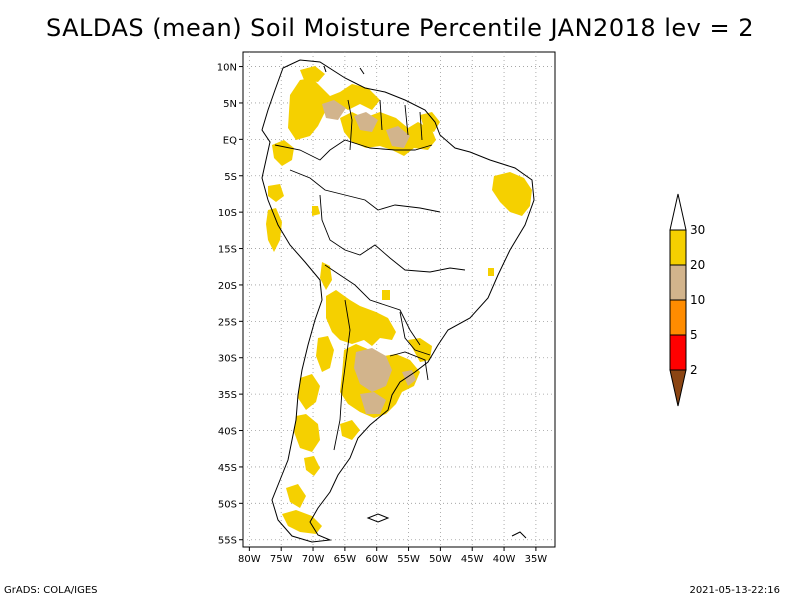 This screenshot has height=600, width=800. What do you see at coordinates (227, 504) in the screenshot?
I see `latitude-label: 50S` at bounding box center [227, 504].